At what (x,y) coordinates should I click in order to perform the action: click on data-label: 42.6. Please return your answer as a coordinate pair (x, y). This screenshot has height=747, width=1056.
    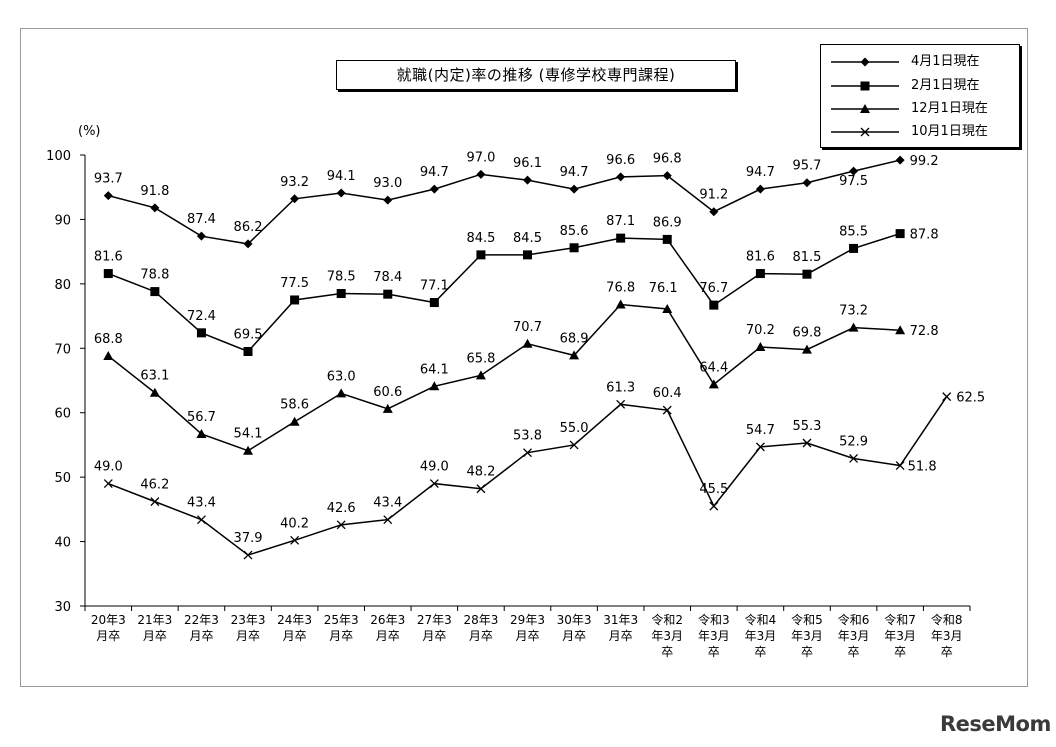
    Looking at the image, I should click on (341, 508).